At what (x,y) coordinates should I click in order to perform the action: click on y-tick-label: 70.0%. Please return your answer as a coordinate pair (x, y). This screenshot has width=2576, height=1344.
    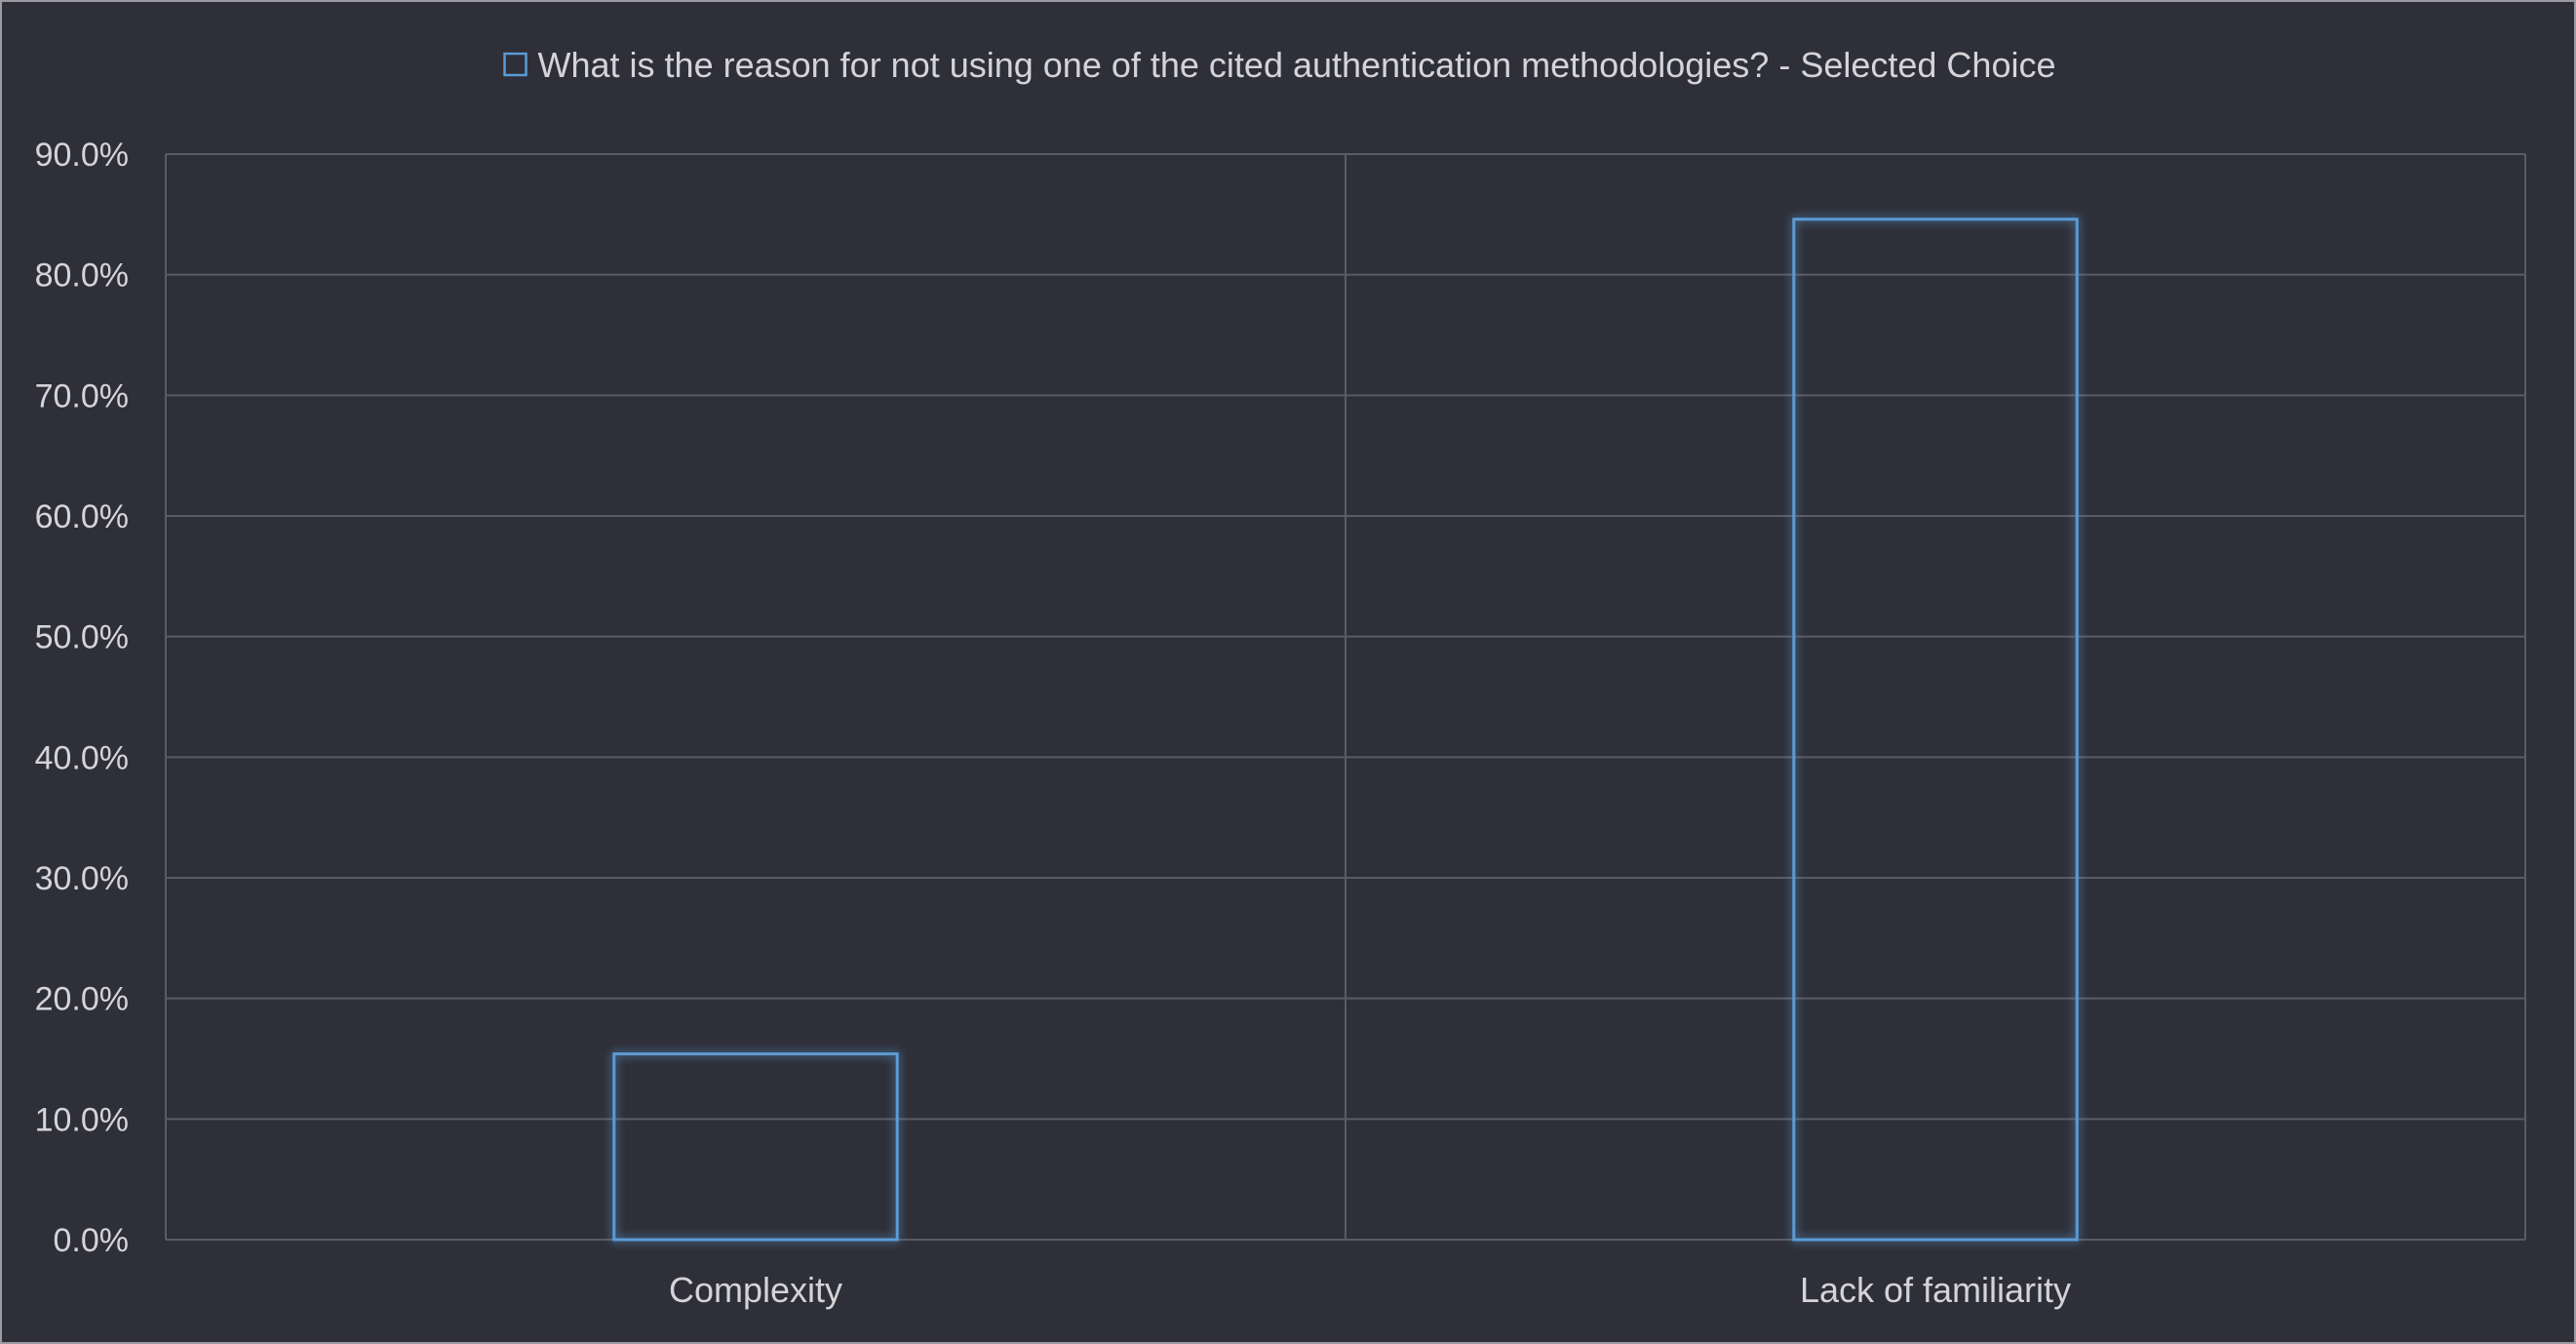
    Looking at the image, I should click on (82, 396).